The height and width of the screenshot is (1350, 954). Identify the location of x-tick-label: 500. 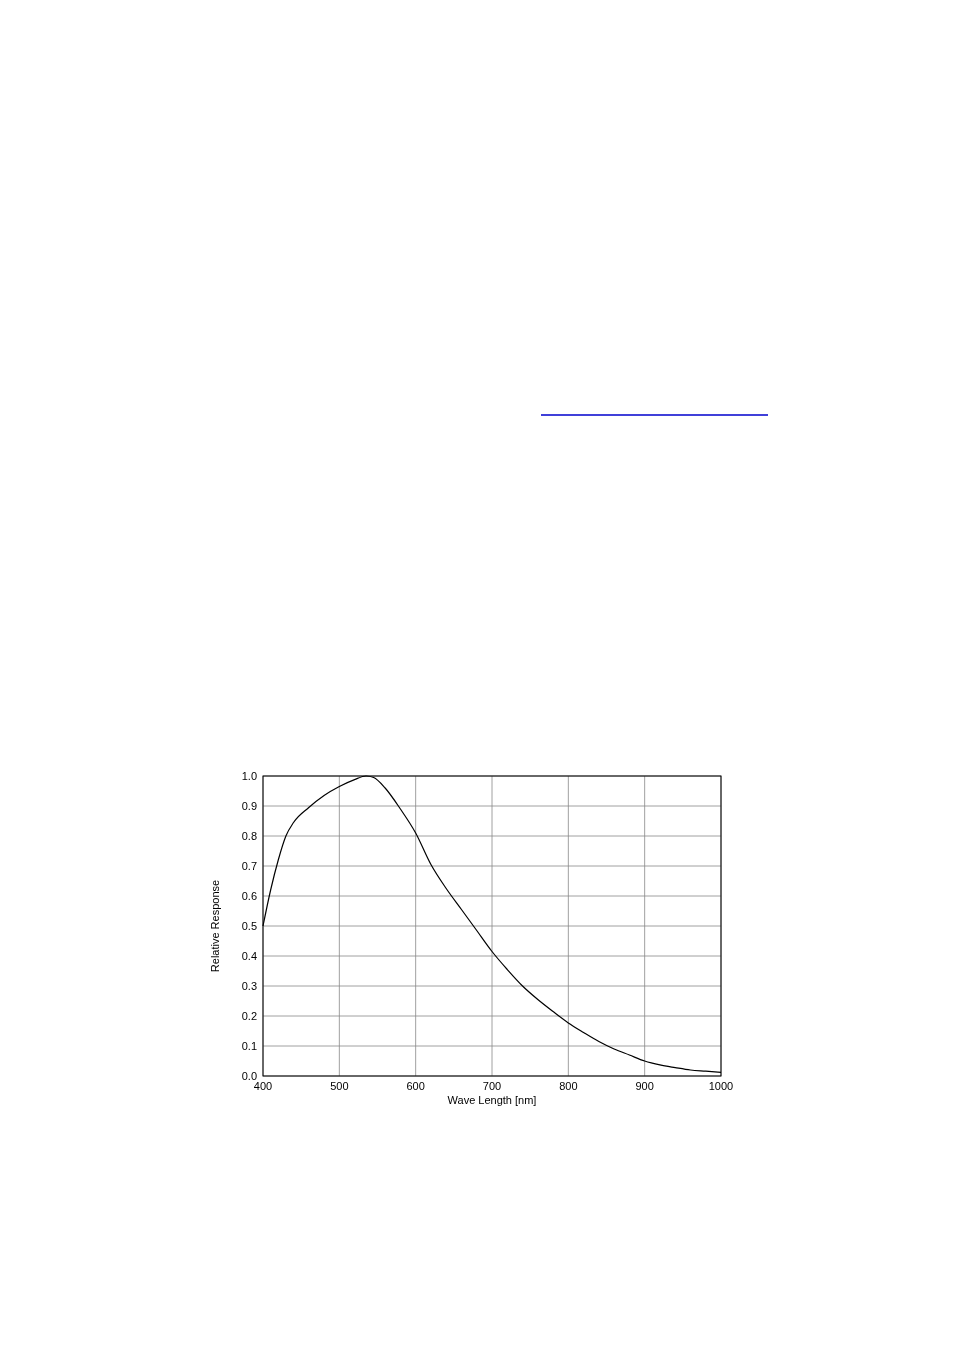
(339, 1086).